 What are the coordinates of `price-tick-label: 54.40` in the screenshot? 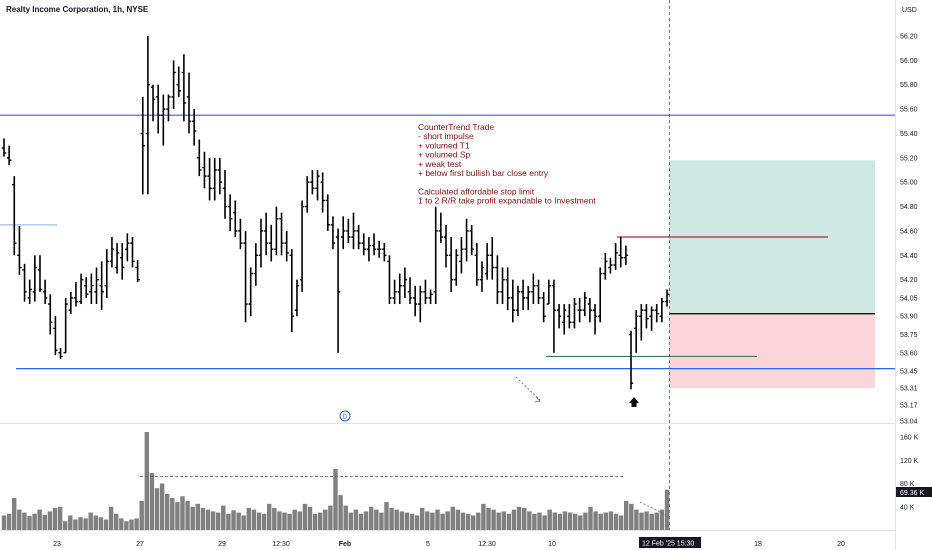 It's located at (909, 256).